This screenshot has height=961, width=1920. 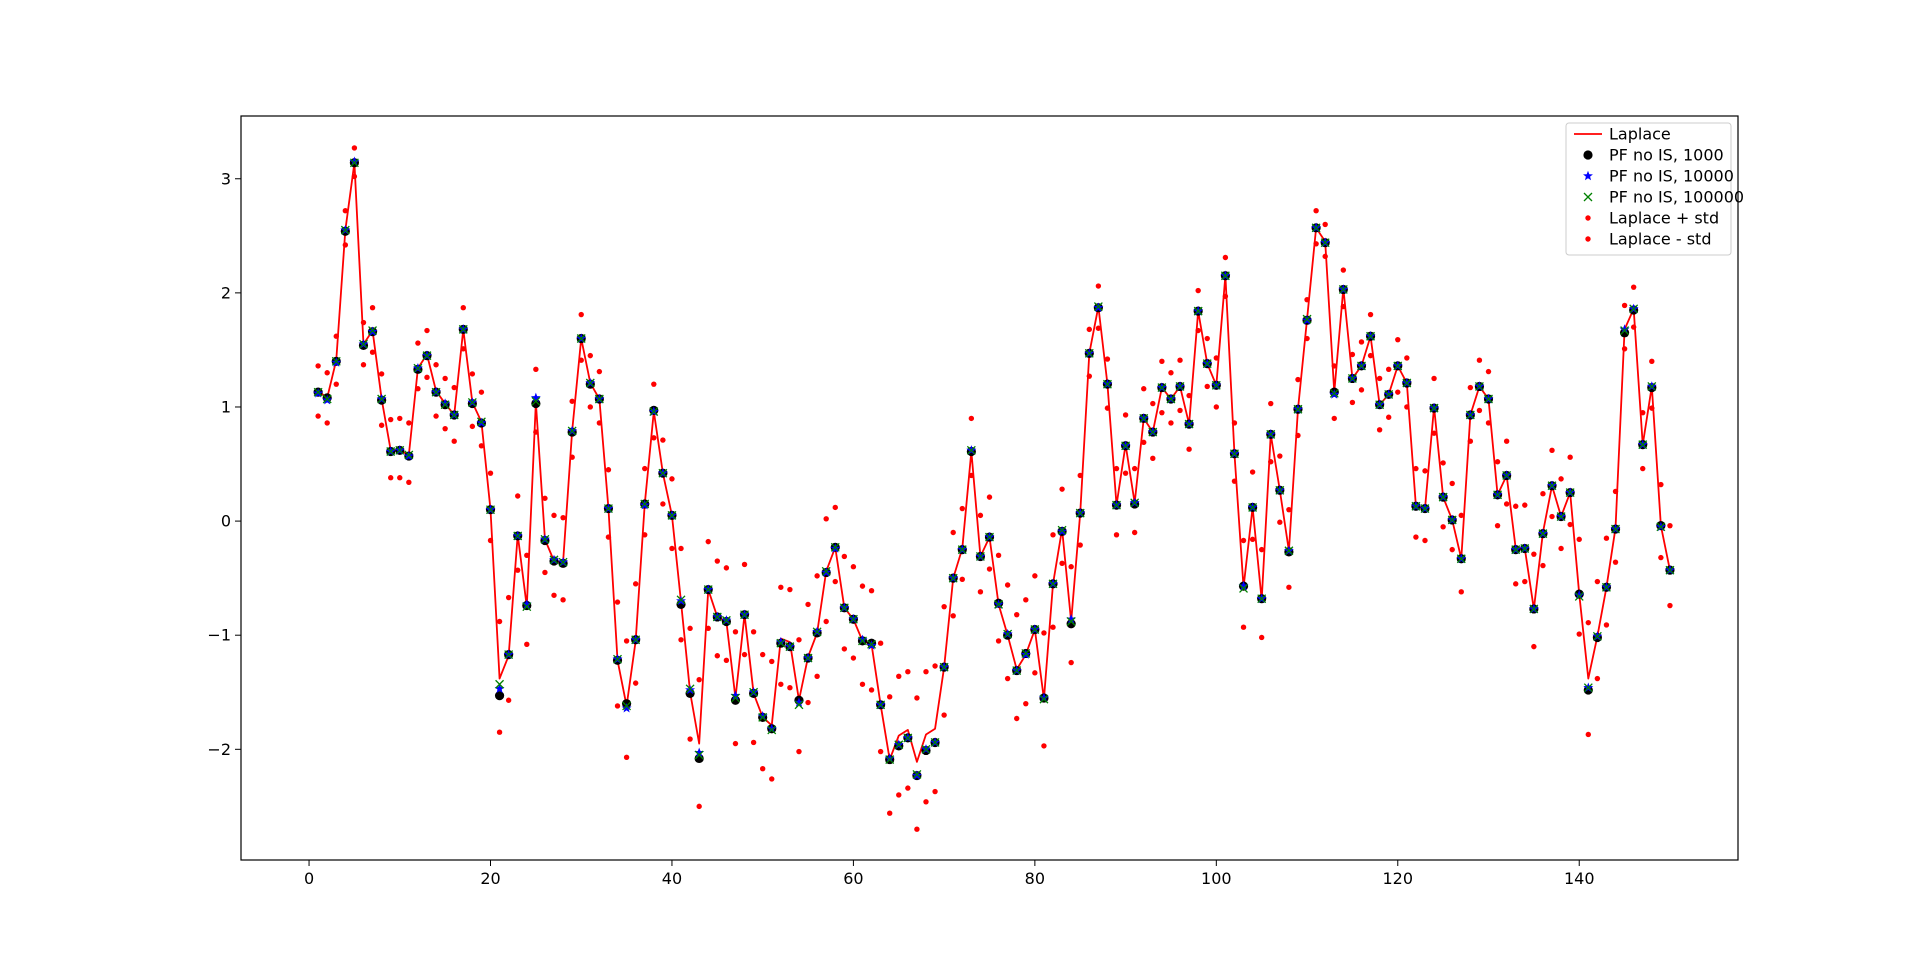 What do you see at coordinates (309, 878) in the screenshot?
I see `x-tick-label: 0` at bounding box center [309, 878].